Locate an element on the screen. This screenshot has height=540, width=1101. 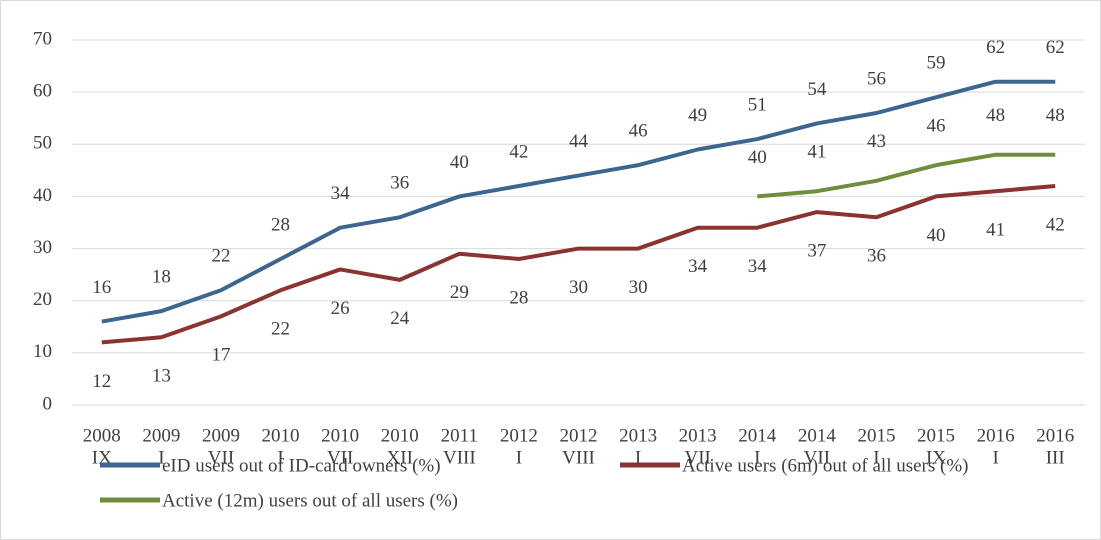
y-tick-label: 50 is located at coordinates (42, 143).